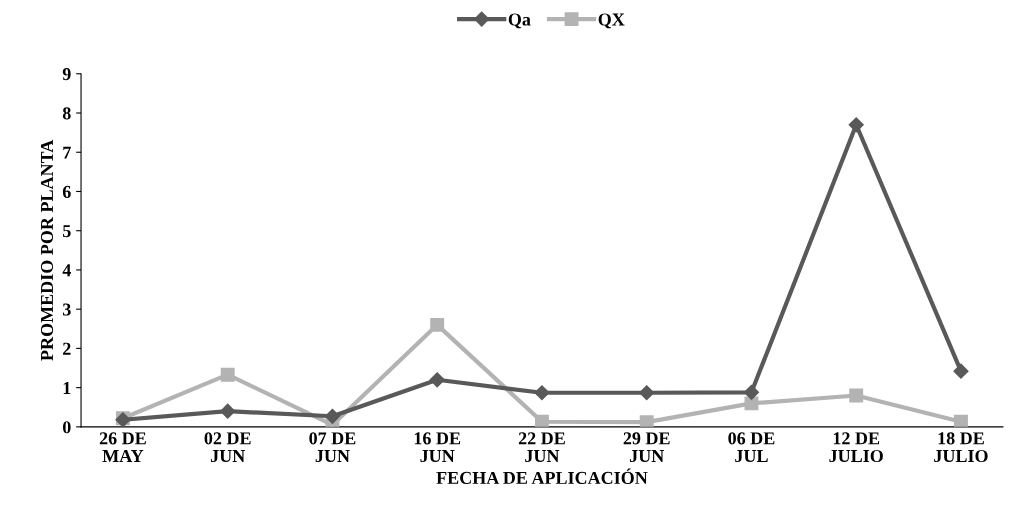 Image resolution: width=1013 pixels, height=527 pixels. What do you see at coordinates (66, 270) in the screenshot?
I see `y-tick-label: 4` at bounding box center [66, 270].